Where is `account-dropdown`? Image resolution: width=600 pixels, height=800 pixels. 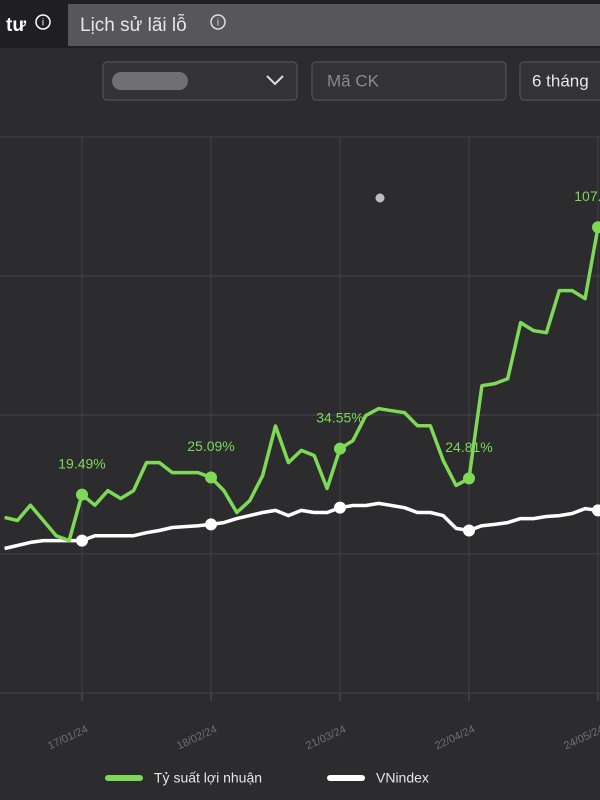 account-dropdown is located at coordinates (200, 81).